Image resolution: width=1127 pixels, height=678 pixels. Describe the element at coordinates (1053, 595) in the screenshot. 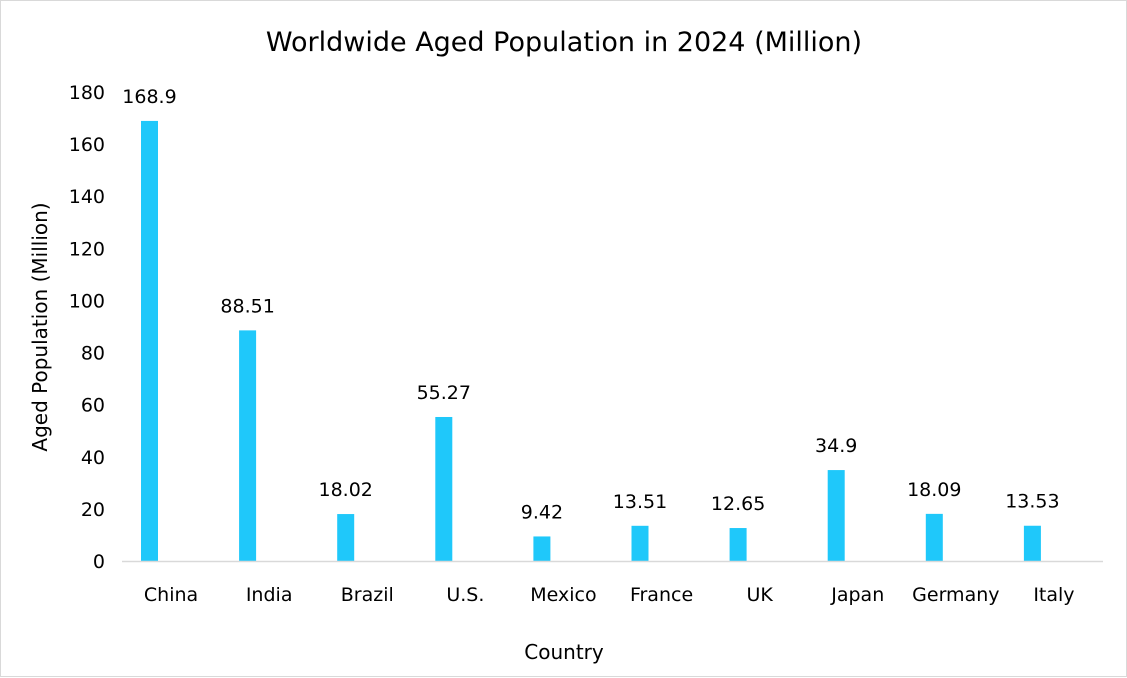

I see `x-tick-label: Italy` at that location.